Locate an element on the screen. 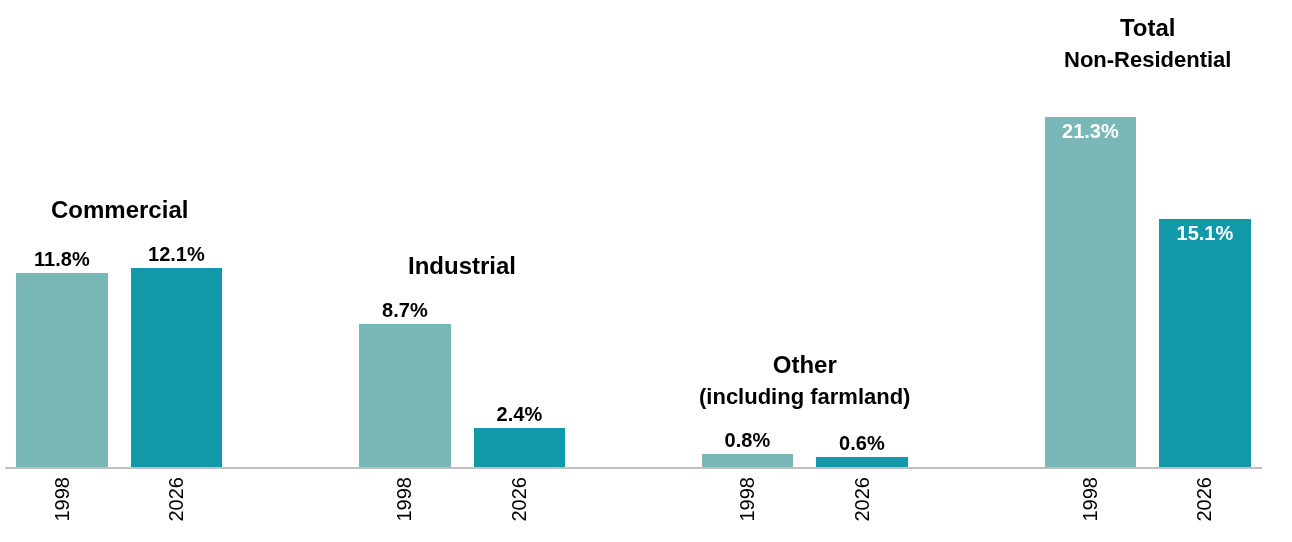  data-label: 8.7% is located at coordinates (405, 310).